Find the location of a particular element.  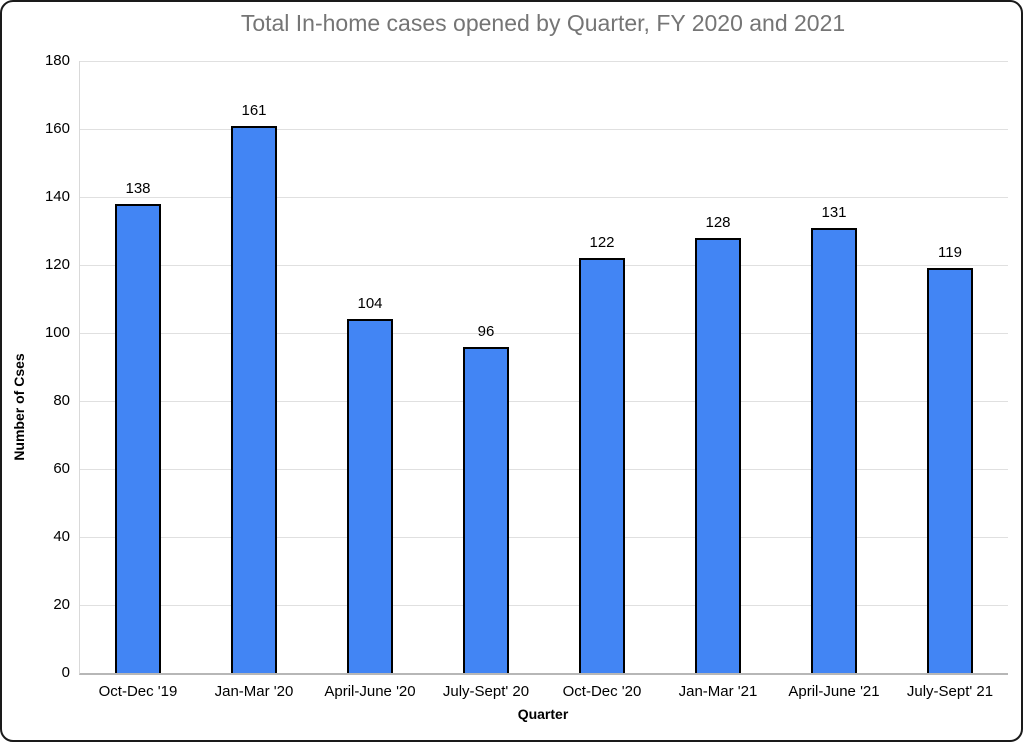

bar-value-label: 138 is located at coordinates (138, 188).